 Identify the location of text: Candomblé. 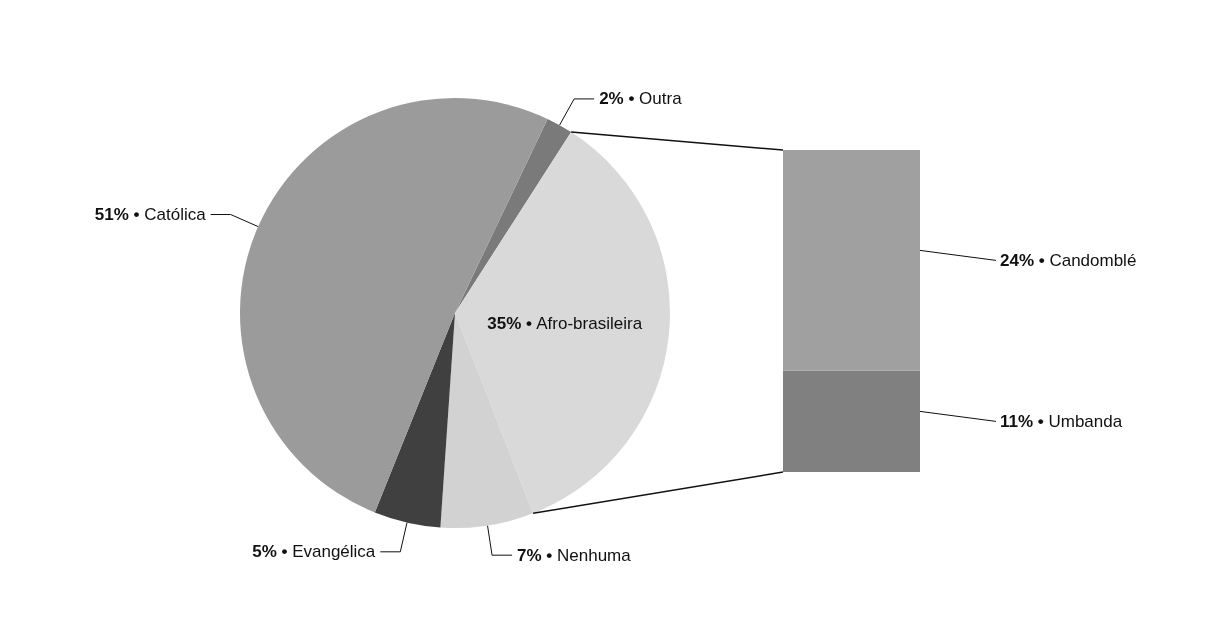
(1090, 260).